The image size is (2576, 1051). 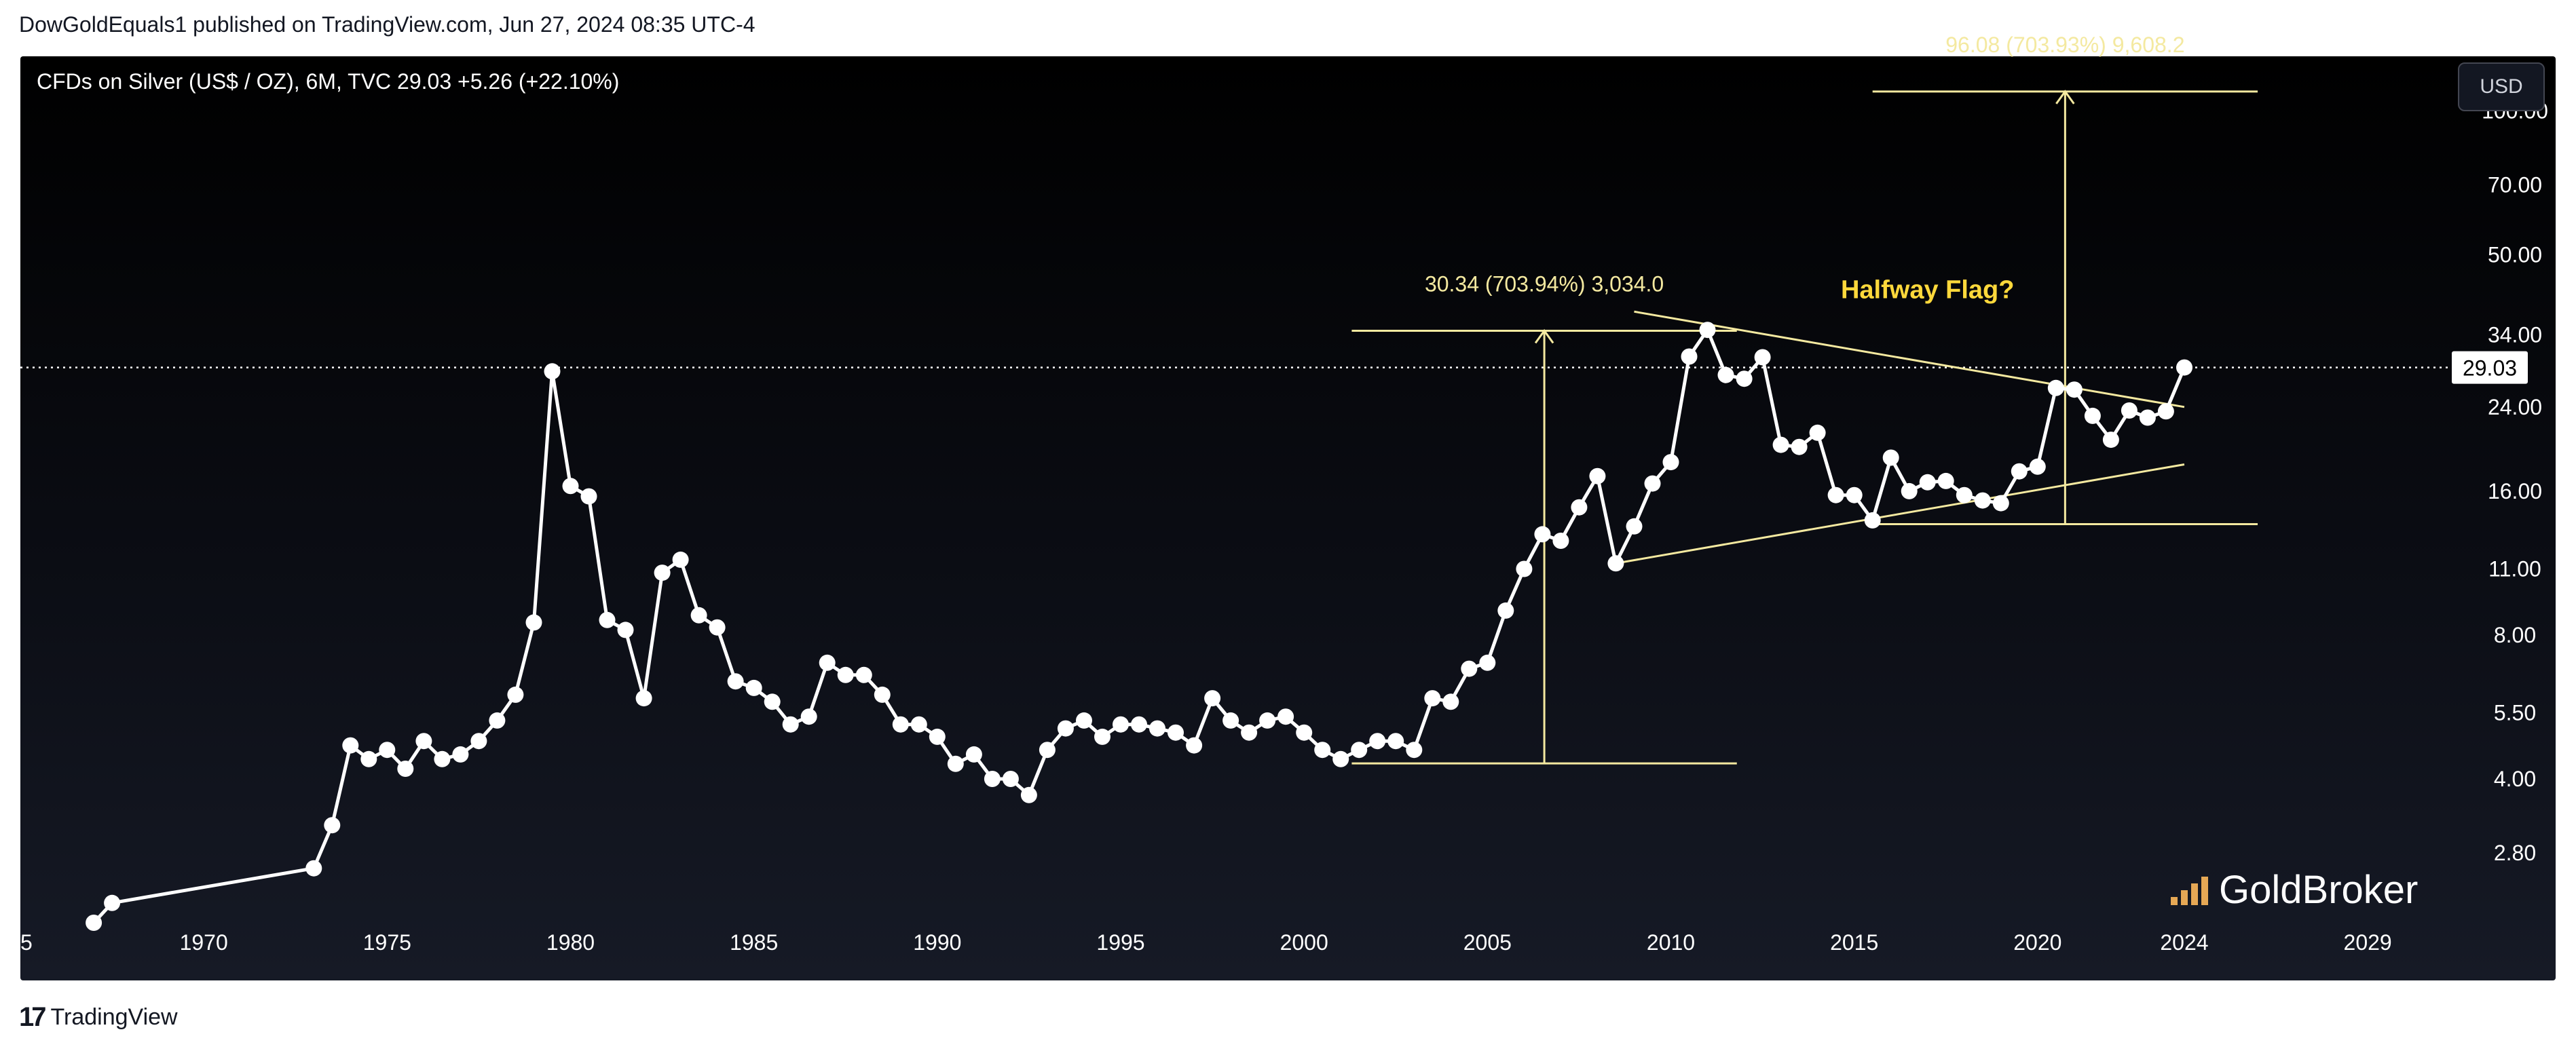 I want to click on x-tick-label: 1970, so click(x=204, y=943).